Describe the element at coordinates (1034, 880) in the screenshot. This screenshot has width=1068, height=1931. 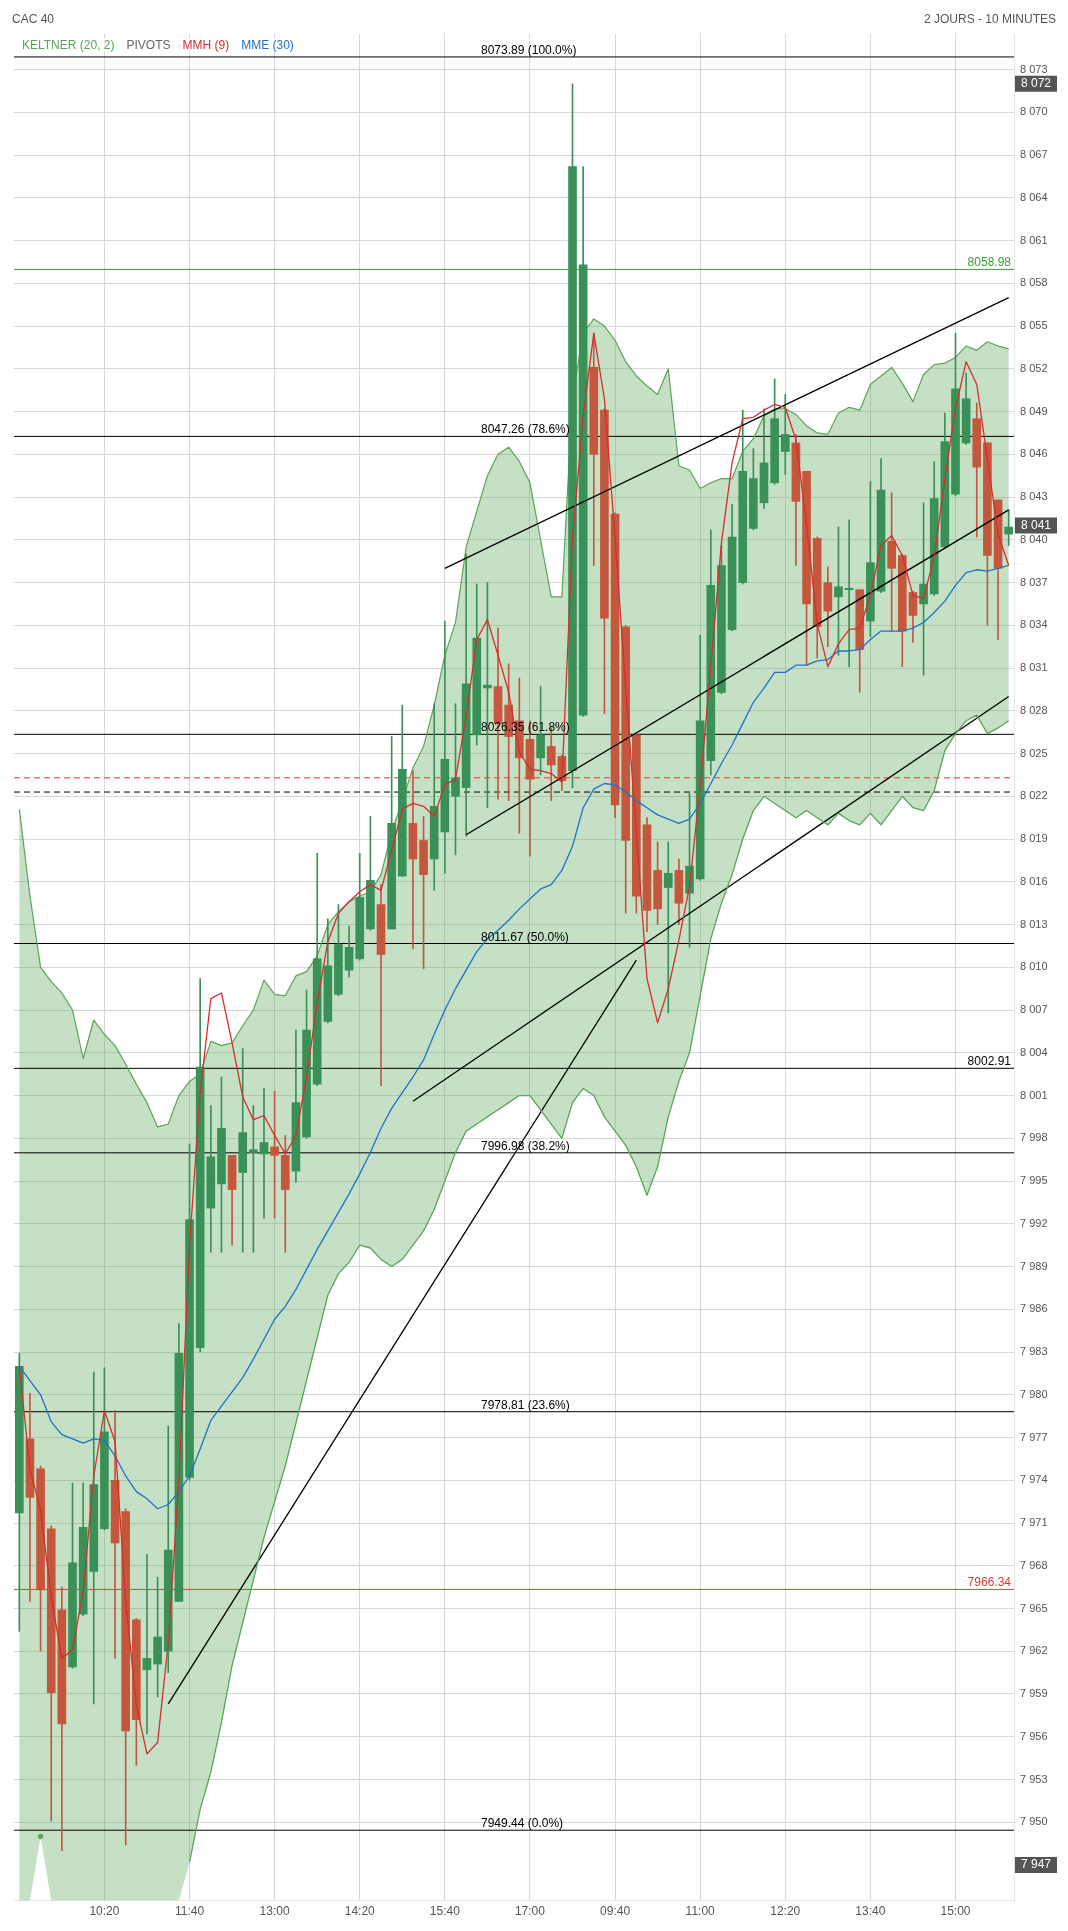
I see `y-tick-label: 8 016` at that location.